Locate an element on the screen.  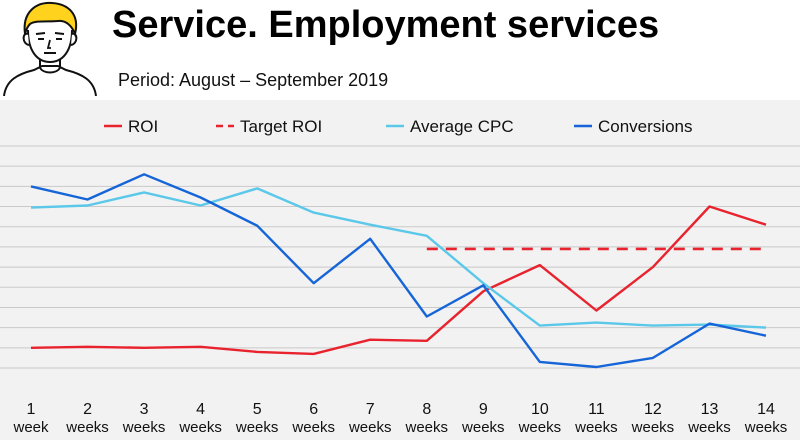
x-tick-number: 4 is located at coordinates (200, 409).